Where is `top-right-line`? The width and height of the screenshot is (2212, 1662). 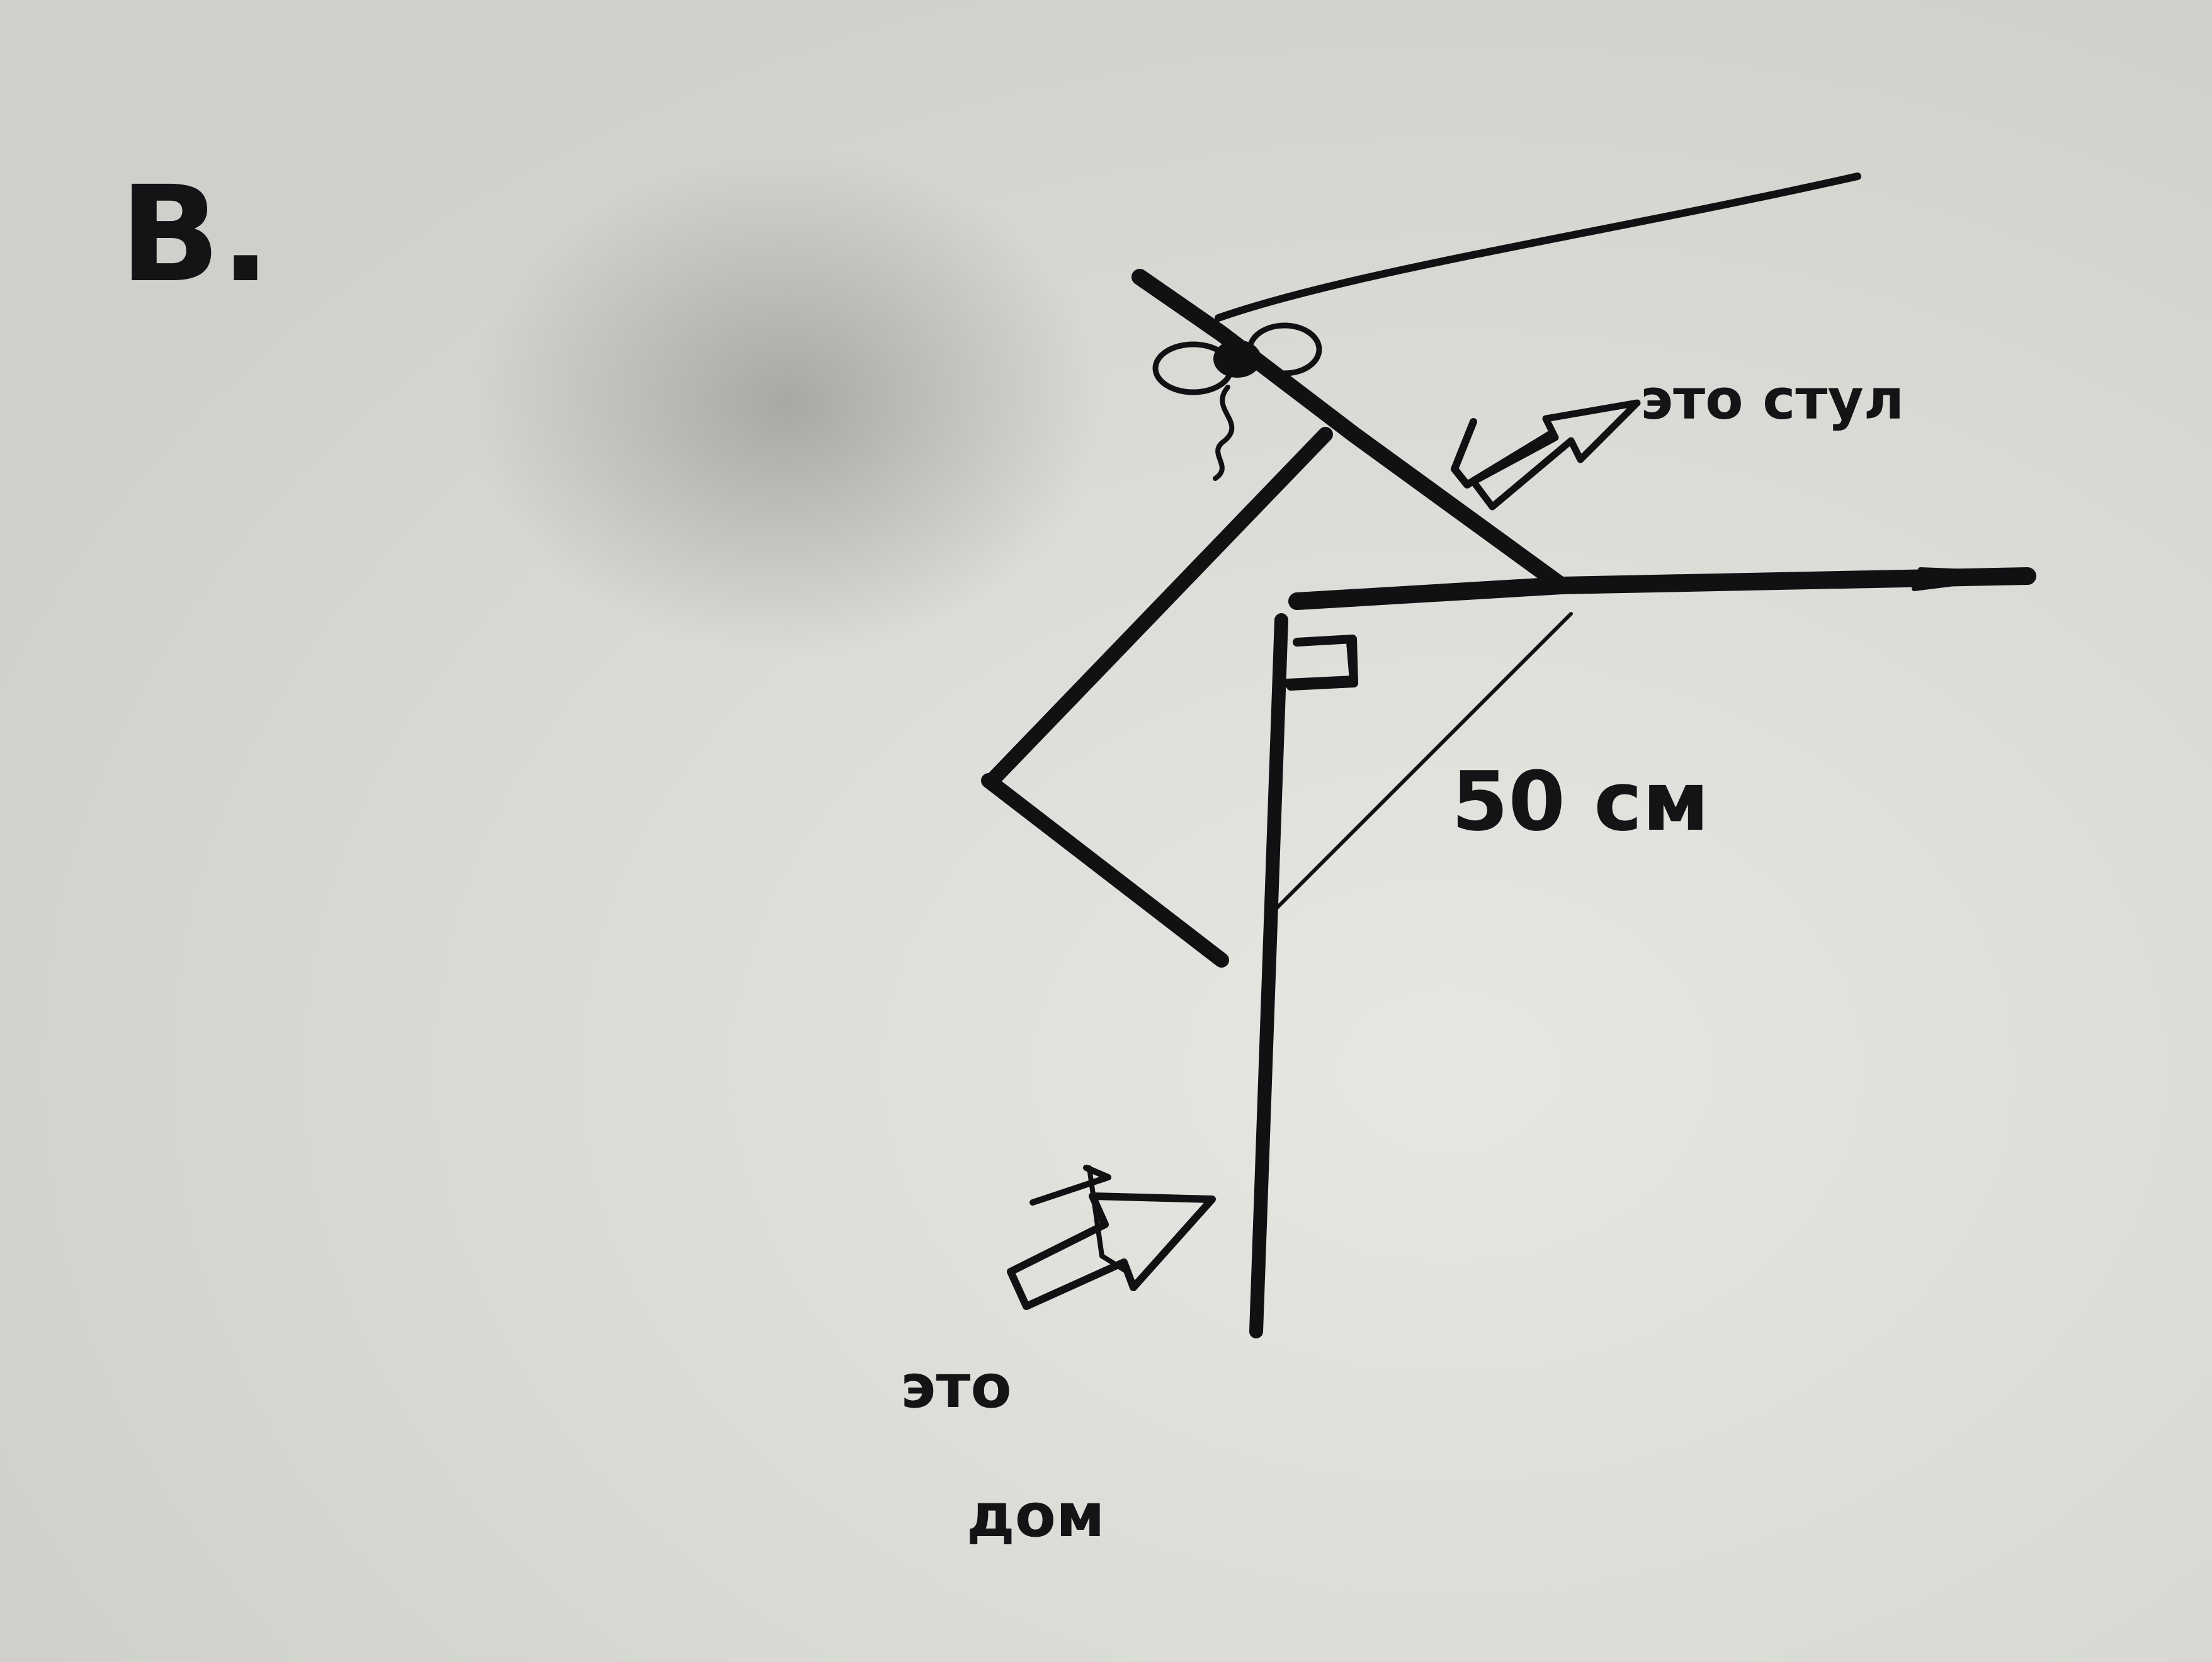 top-right-line is located at coordinates (1538, 247).